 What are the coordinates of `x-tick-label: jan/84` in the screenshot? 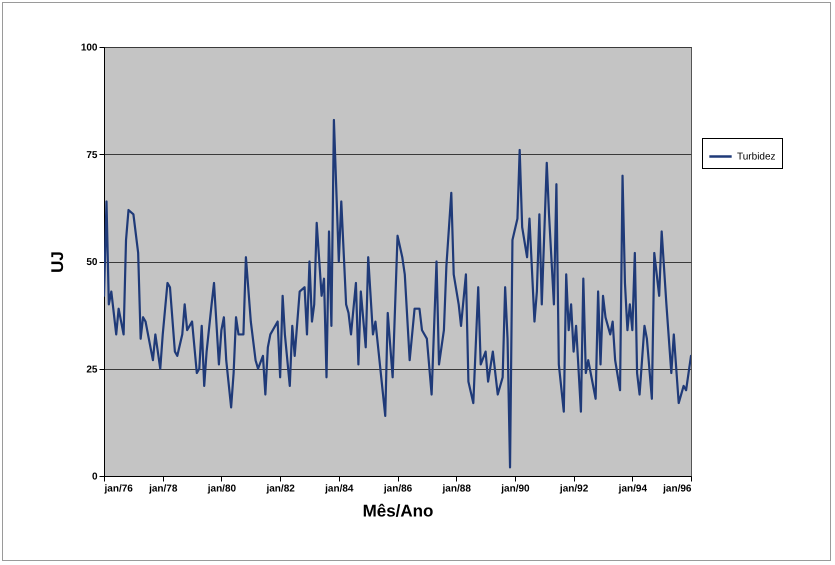 It's located at (339, 489).